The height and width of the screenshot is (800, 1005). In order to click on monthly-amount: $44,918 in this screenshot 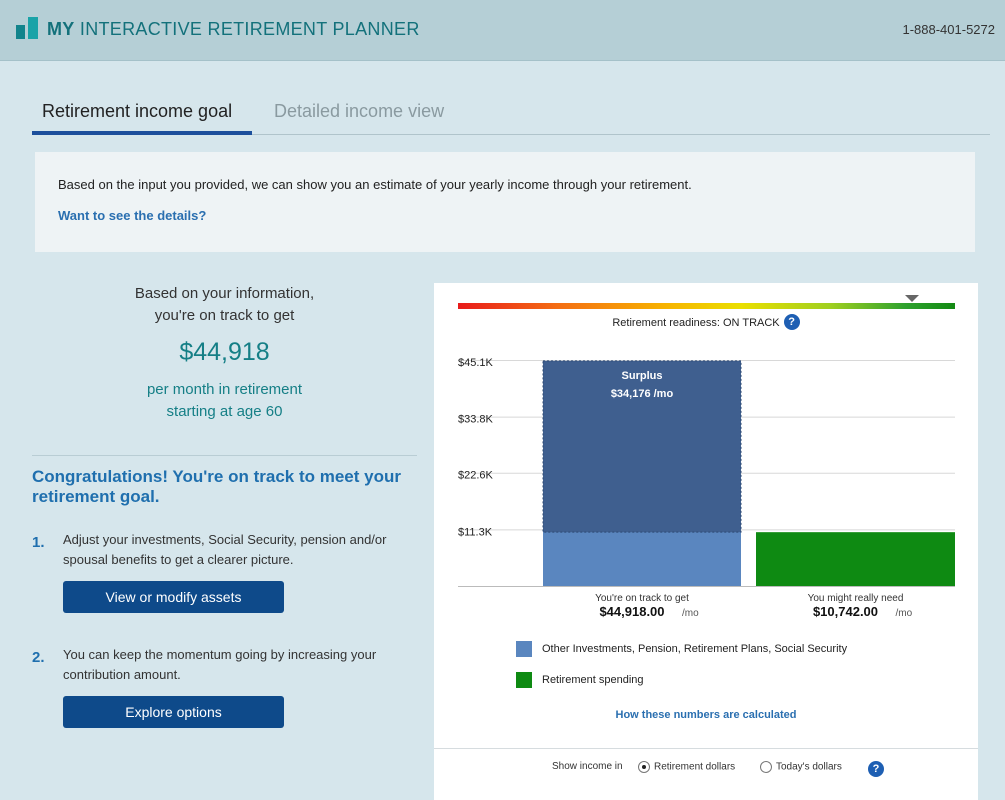, I will do `click(224, 352)`.